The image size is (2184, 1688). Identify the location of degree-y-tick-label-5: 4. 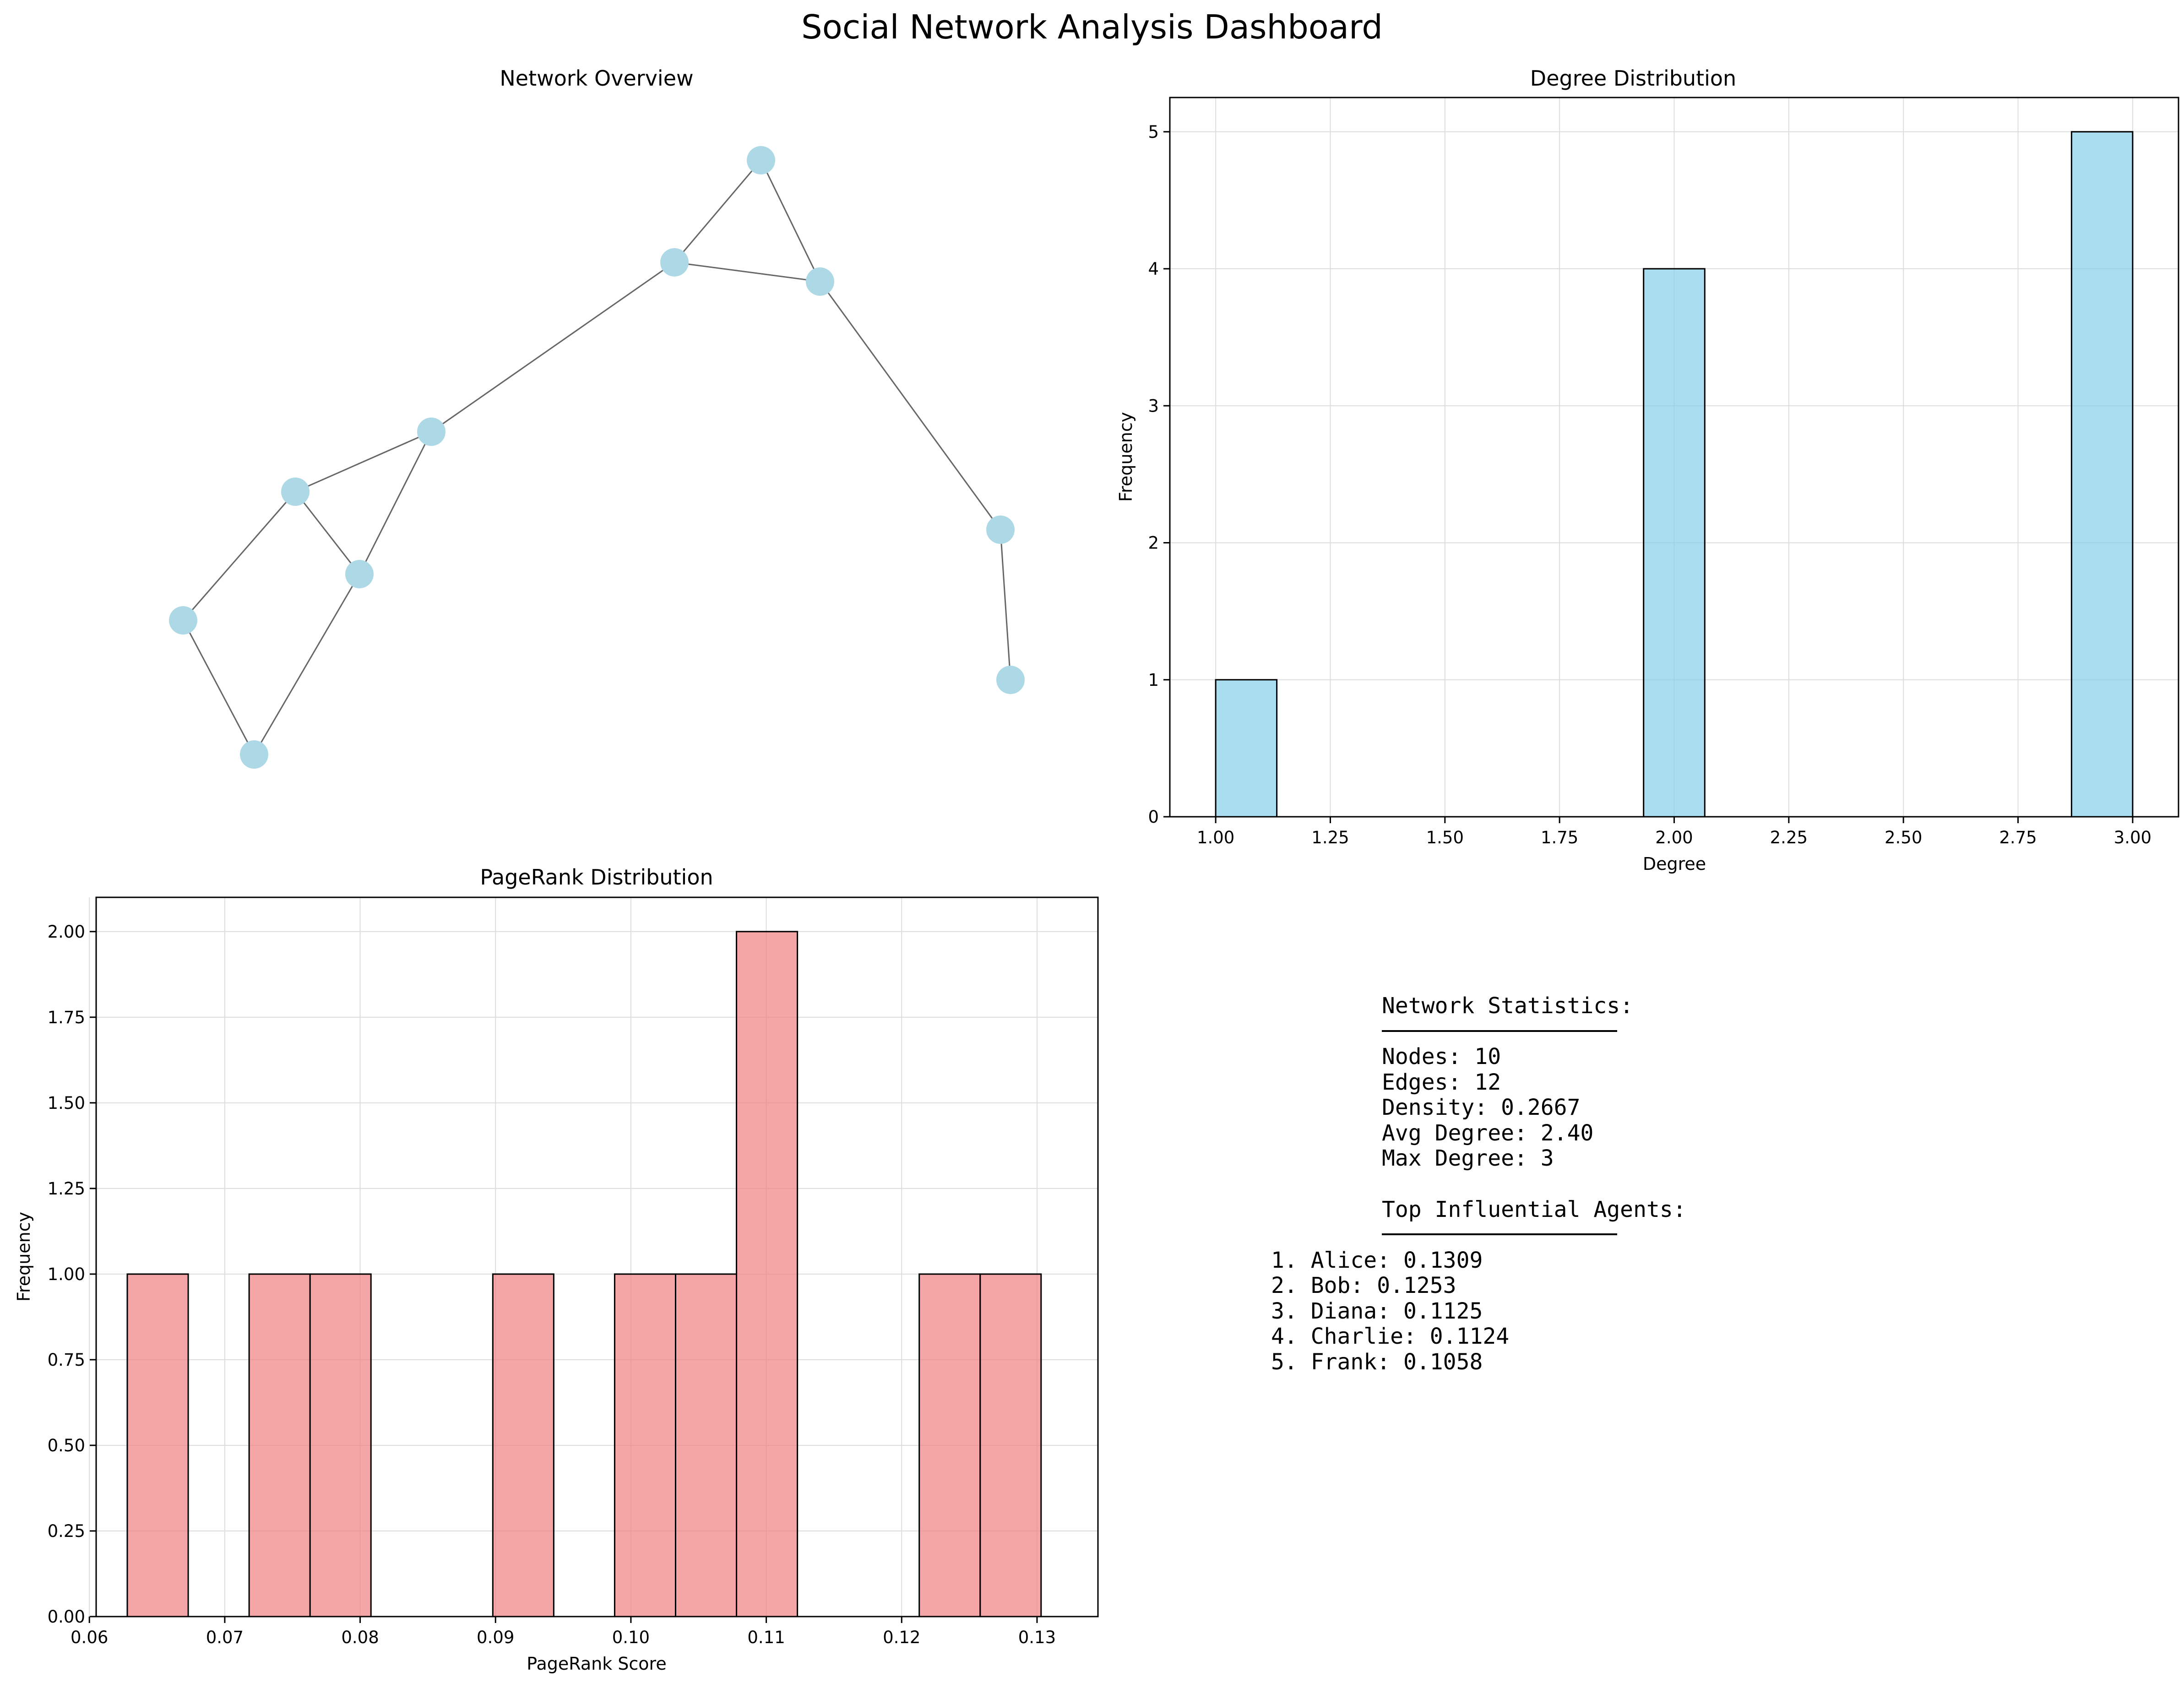
(1153, 269).